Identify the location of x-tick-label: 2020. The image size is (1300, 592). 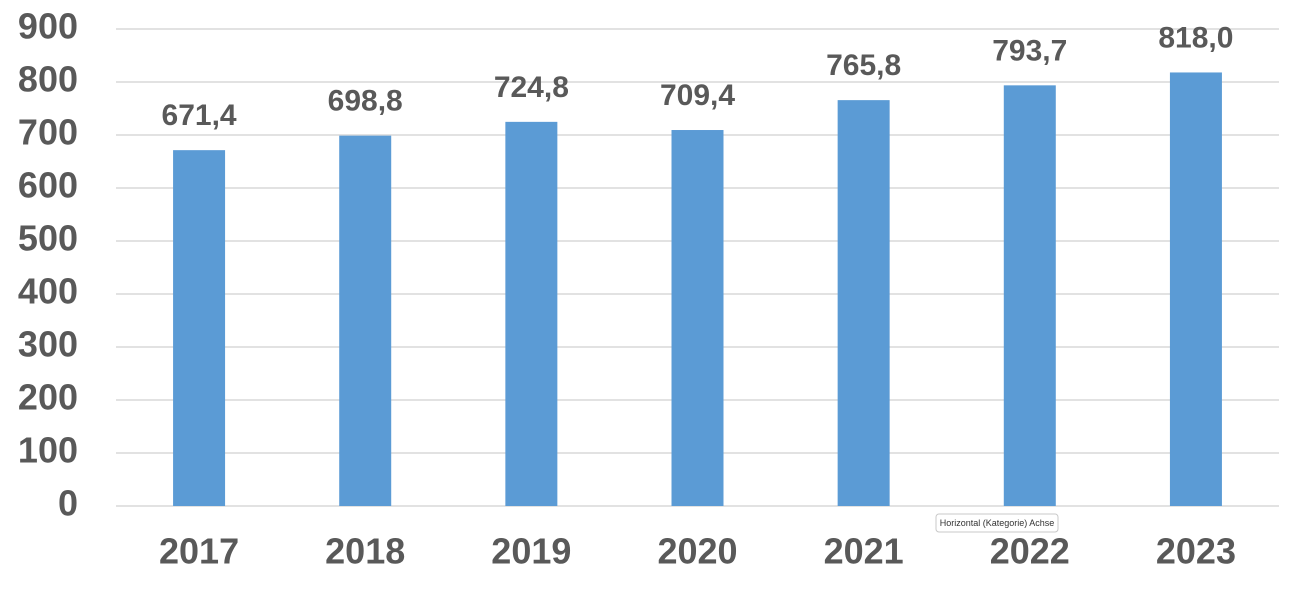
(697, 551).